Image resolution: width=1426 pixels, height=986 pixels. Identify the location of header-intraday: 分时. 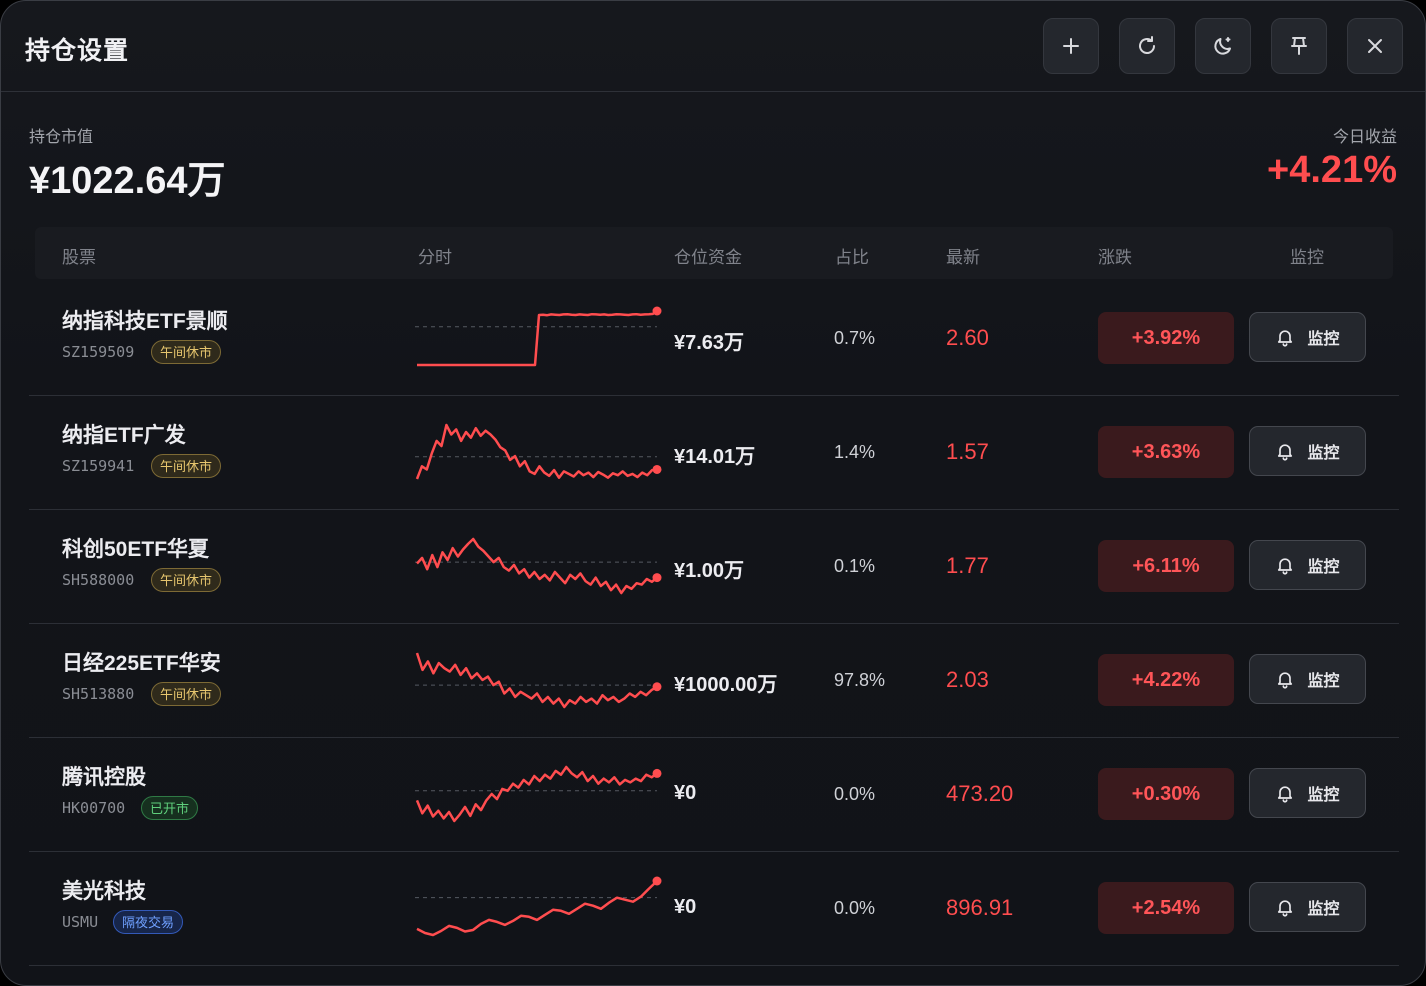
(435, 257).